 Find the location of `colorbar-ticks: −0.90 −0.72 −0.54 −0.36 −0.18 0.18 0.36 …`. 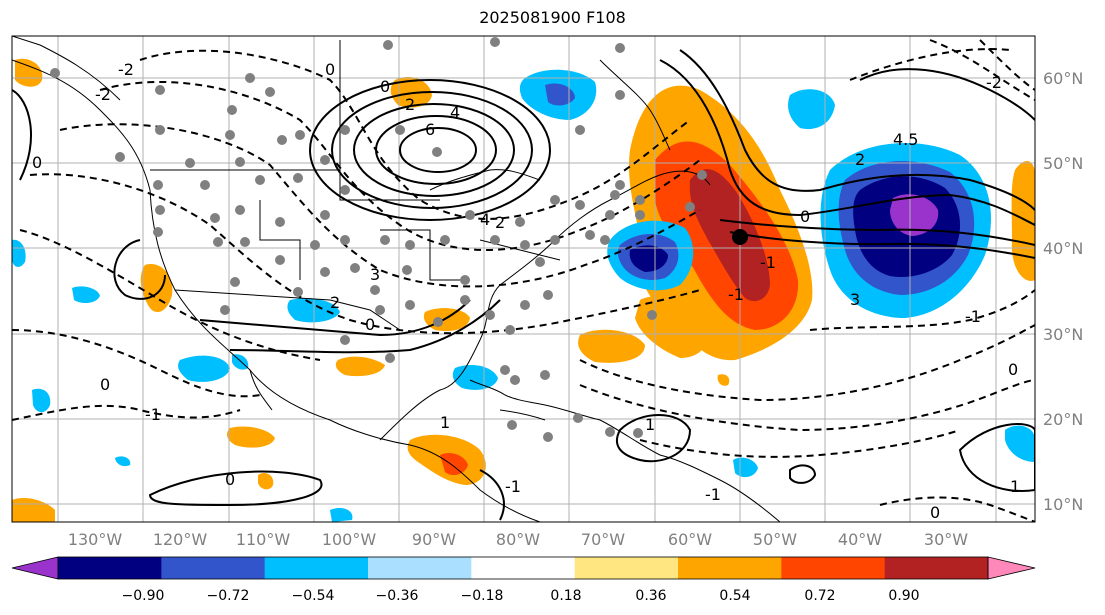

colorbar-ticks: −0.90 −0.72 −0.54 −0.36 −0.18 0.18 0.36 … is located at coordinates (521, 596).